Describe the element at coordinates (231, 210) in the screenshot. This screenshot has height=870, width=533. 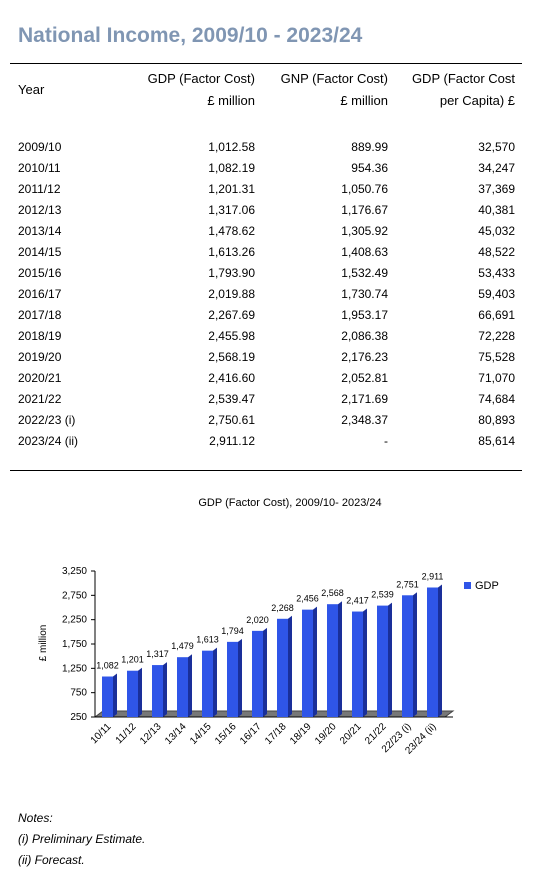
I see `table-cell: 1,317.06` at that location.